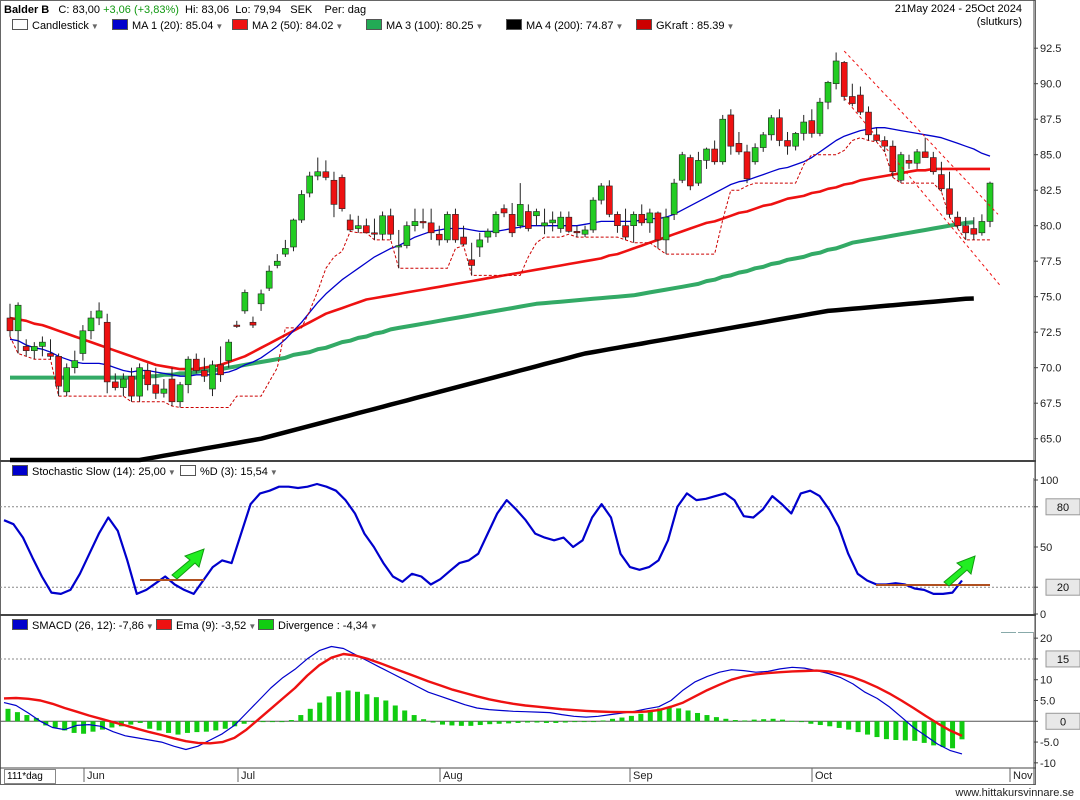 Image resolution: width=1080 pixels, height=800 pixels. I want to click on main-legend-item: MA 1 (20): 85.04 ▼, so click(167, 26).